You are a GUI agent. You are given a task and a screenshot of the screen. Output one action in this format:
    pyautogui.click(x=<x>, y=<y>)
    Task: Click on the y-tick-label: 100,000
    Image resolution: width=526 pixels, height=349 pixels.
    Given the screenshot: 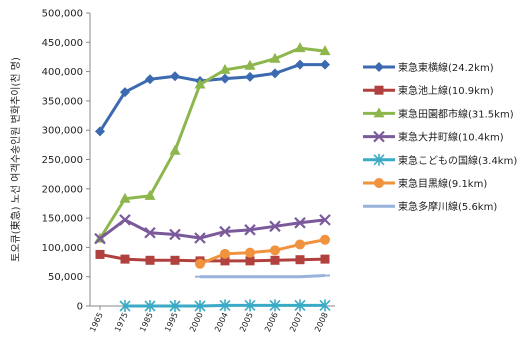 What is the action you would take?
    pyautogui.click(x=62, y=248)
    